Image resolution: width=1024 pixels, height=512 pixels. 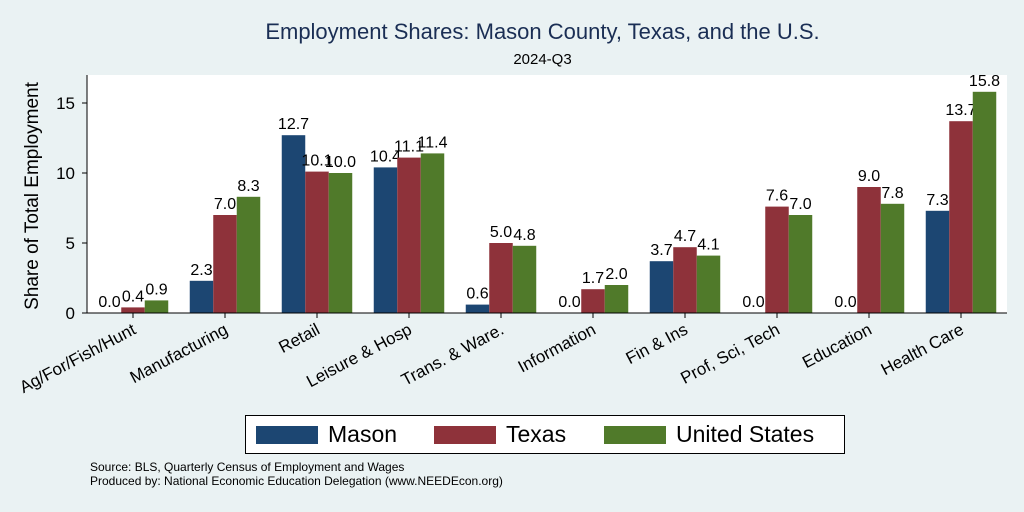 I want to click on chart-subtitle: 2024-Q3, so click(x=542, y=59).